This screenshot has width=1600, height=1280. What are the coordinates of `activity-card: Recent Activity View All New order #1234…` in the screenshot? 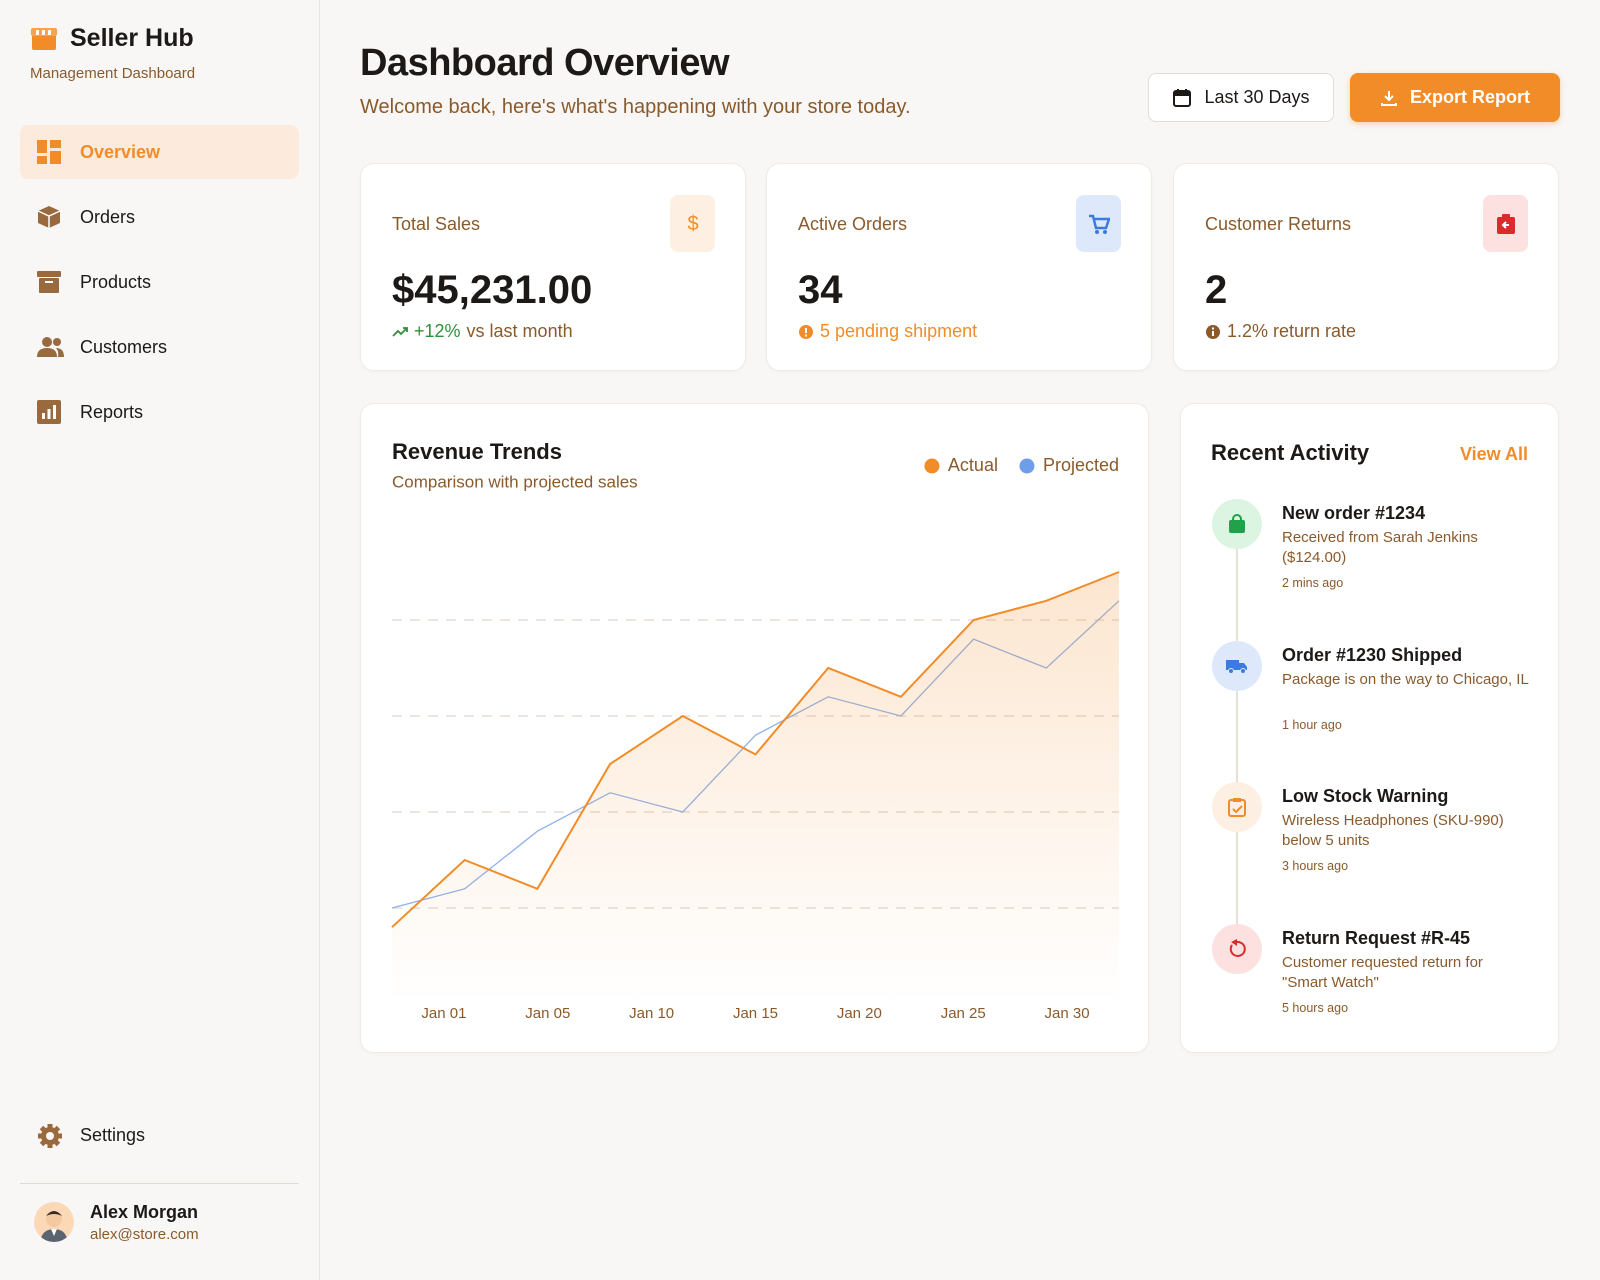 It's located at (1369, 728).